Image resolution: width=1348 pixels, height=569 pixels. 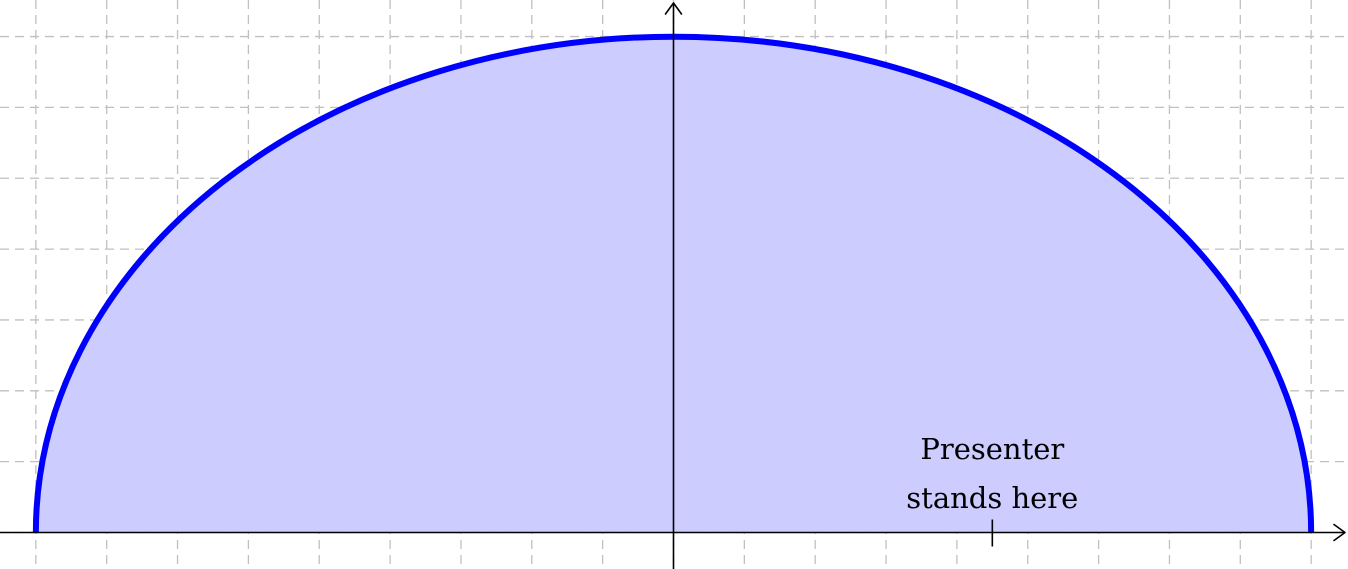 I want to click on annotation-line-2: stands here, so click(x=992, y=498).